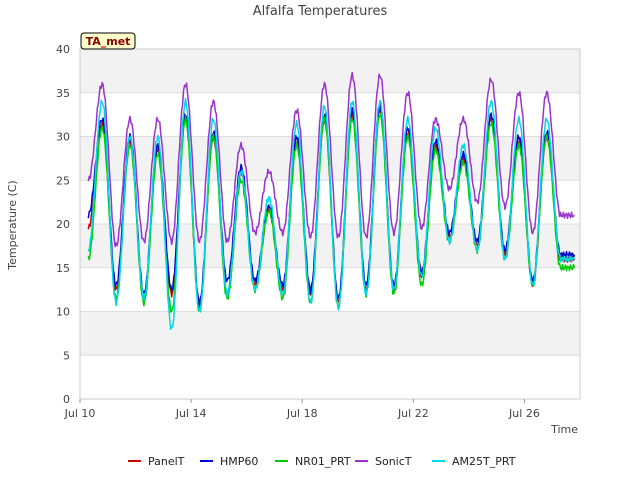 The height and width of the screenshot is (480, 640). What do you see at coordinates (302, 413) in the screenshot?
I see `x-tick-label: Jul 18` at bounding box center [302, 413].